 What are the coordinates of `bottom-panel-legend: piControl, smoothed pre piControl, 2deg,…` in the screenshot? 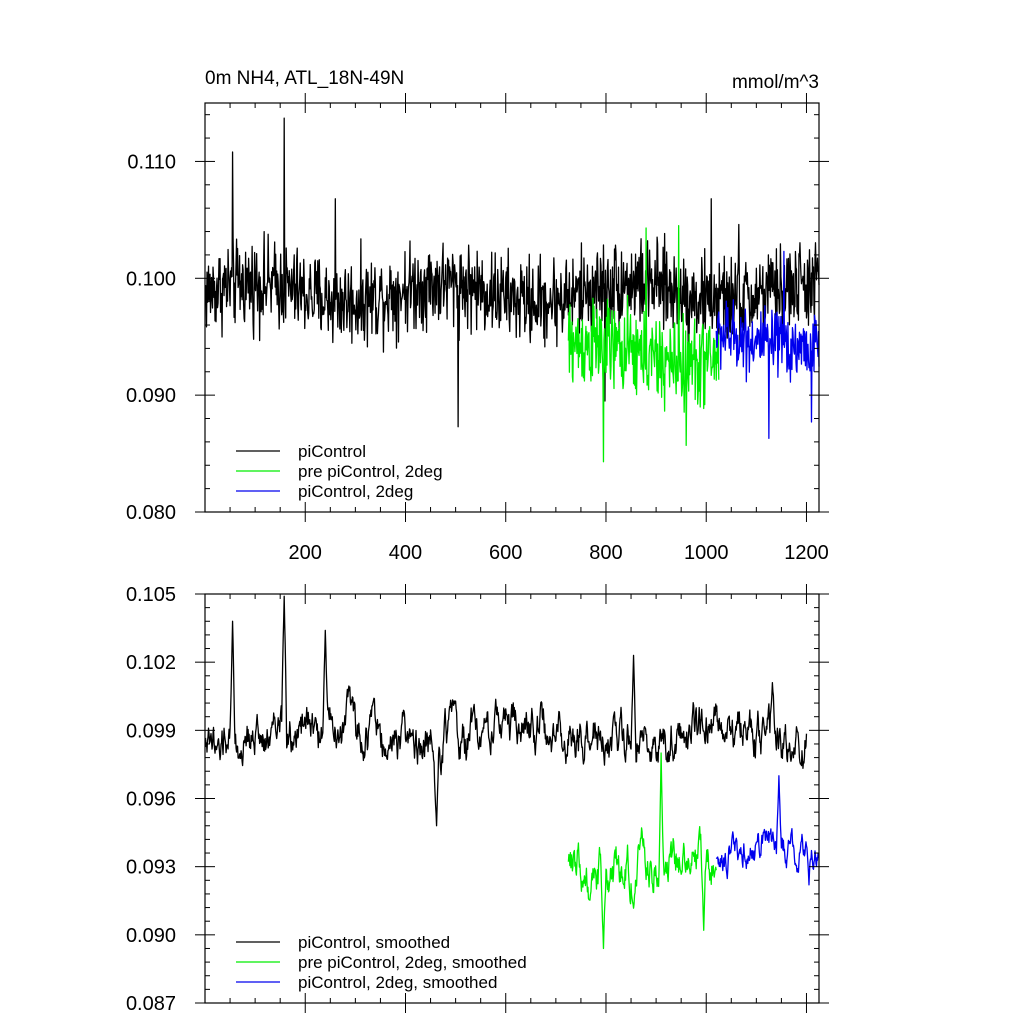 It's located at (381, 962).